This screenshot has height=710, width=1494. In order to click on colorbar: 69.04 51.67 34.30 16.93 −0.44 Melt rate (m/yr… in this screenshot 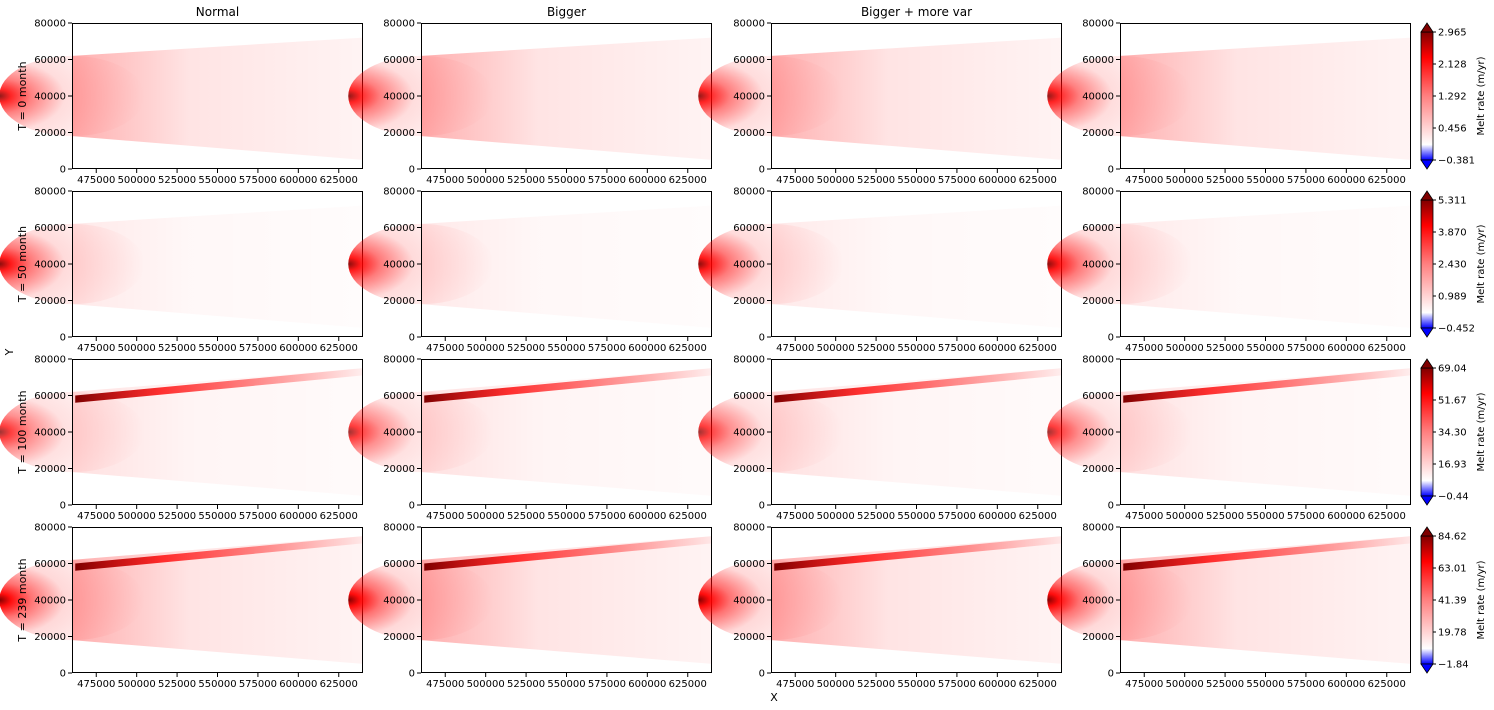, I will do `click(1453, 432)`.